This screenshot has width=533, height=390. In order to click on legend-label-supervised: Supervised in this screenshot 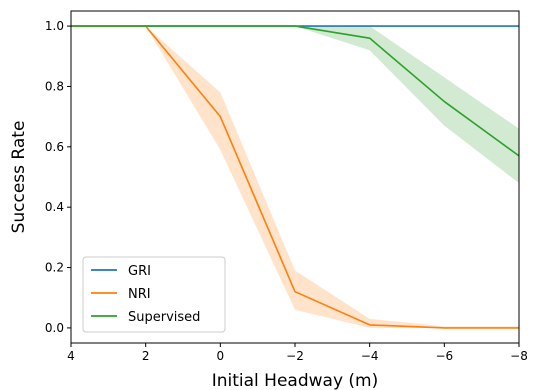, I will do `click(164, 317)`.